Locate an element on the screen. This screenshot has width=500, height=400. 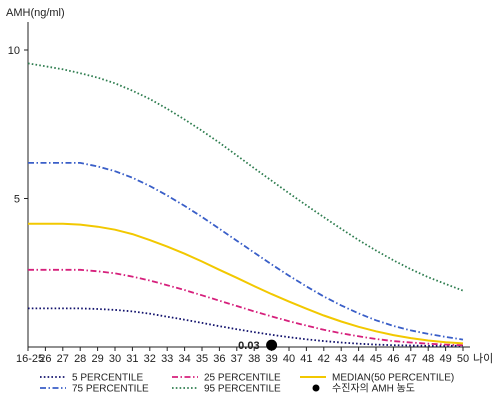
legend-label: 75 PERCENTILE is located at coordinates (110, 389).